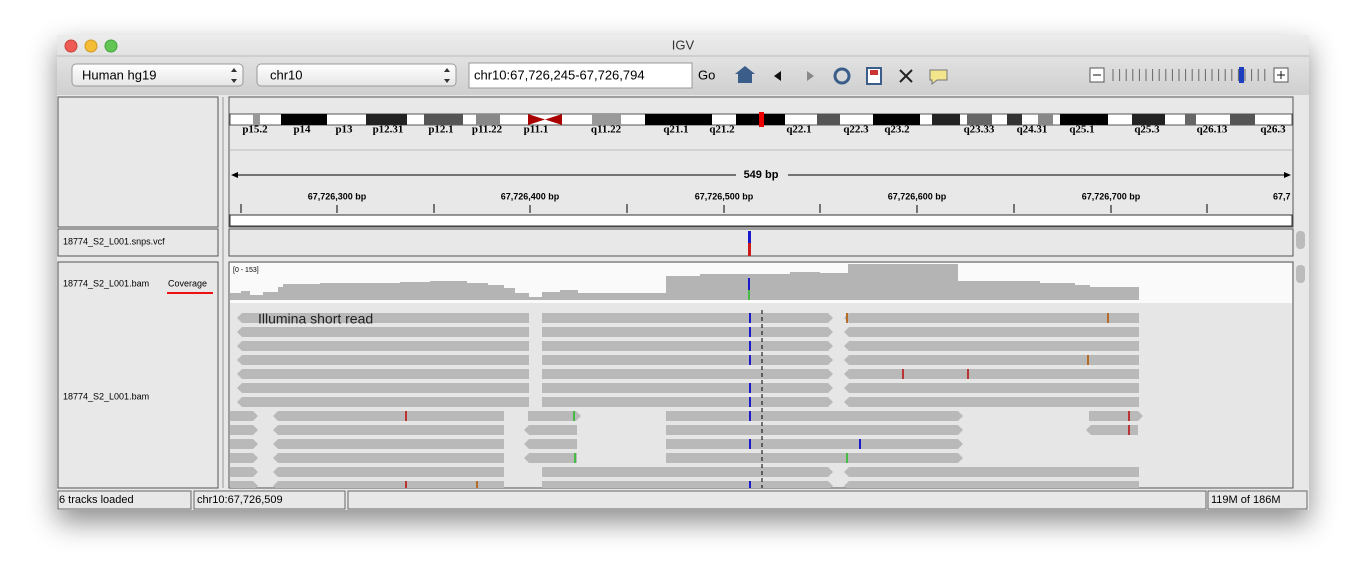 Image resolution: width=1367 pixels, height=576 pixels. Describe the element at coordinates (337, 196) in the screenshot. I see `ruler-label: 67,726,300 bp` at that location.